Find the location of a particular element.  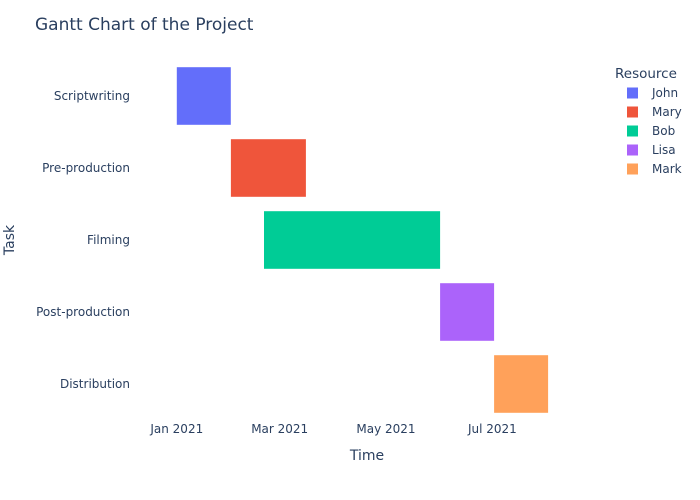

y-tick-label: Scriptwriting is located at coordinates (92, 96).